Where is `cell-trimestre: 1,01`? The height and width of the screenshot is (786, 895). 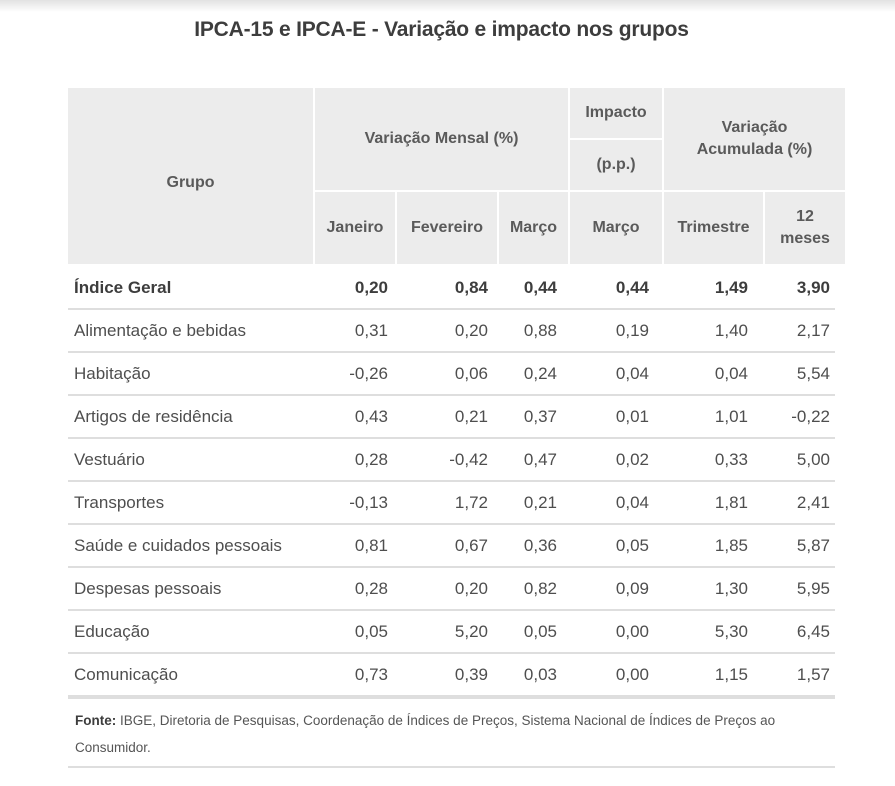
cell-trimestre: 1,01 is located at coordinates (703, 417).